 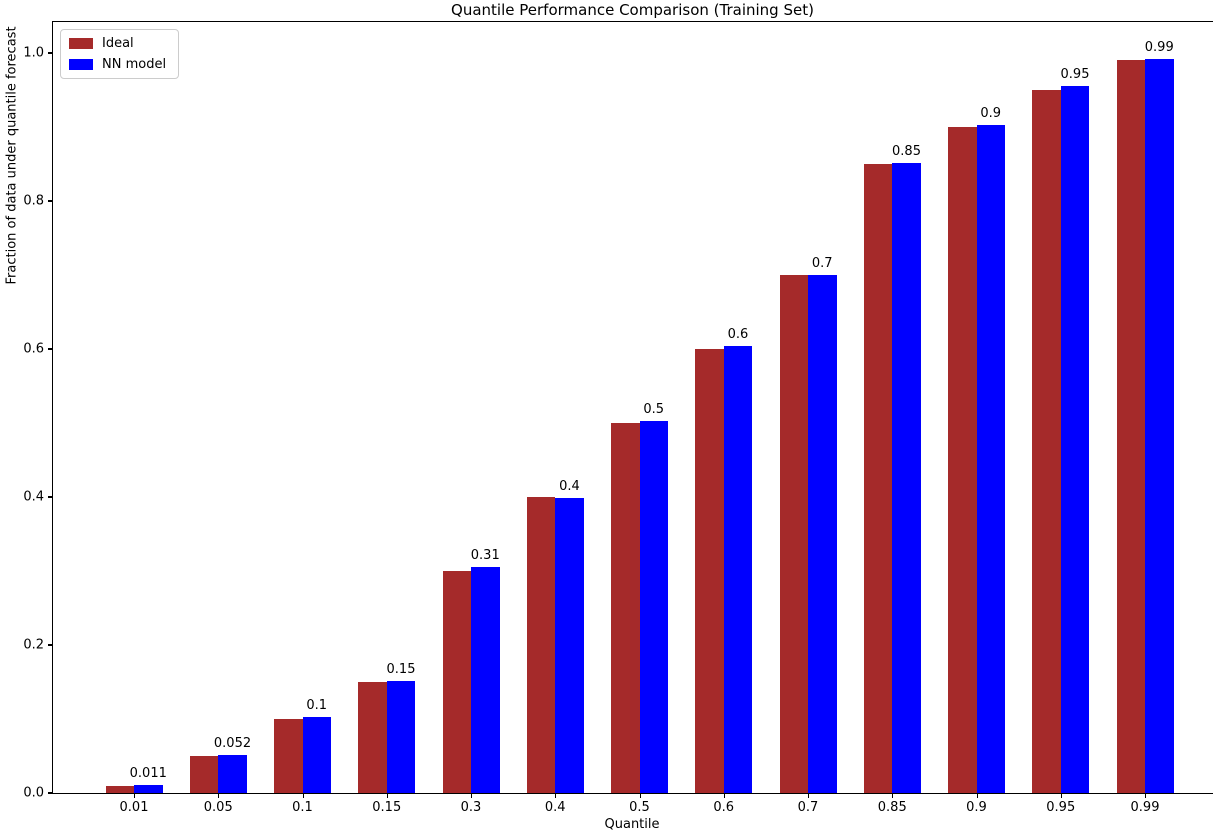 I want to click on bar-value-label: 0.4, so click(x=569, y=487).